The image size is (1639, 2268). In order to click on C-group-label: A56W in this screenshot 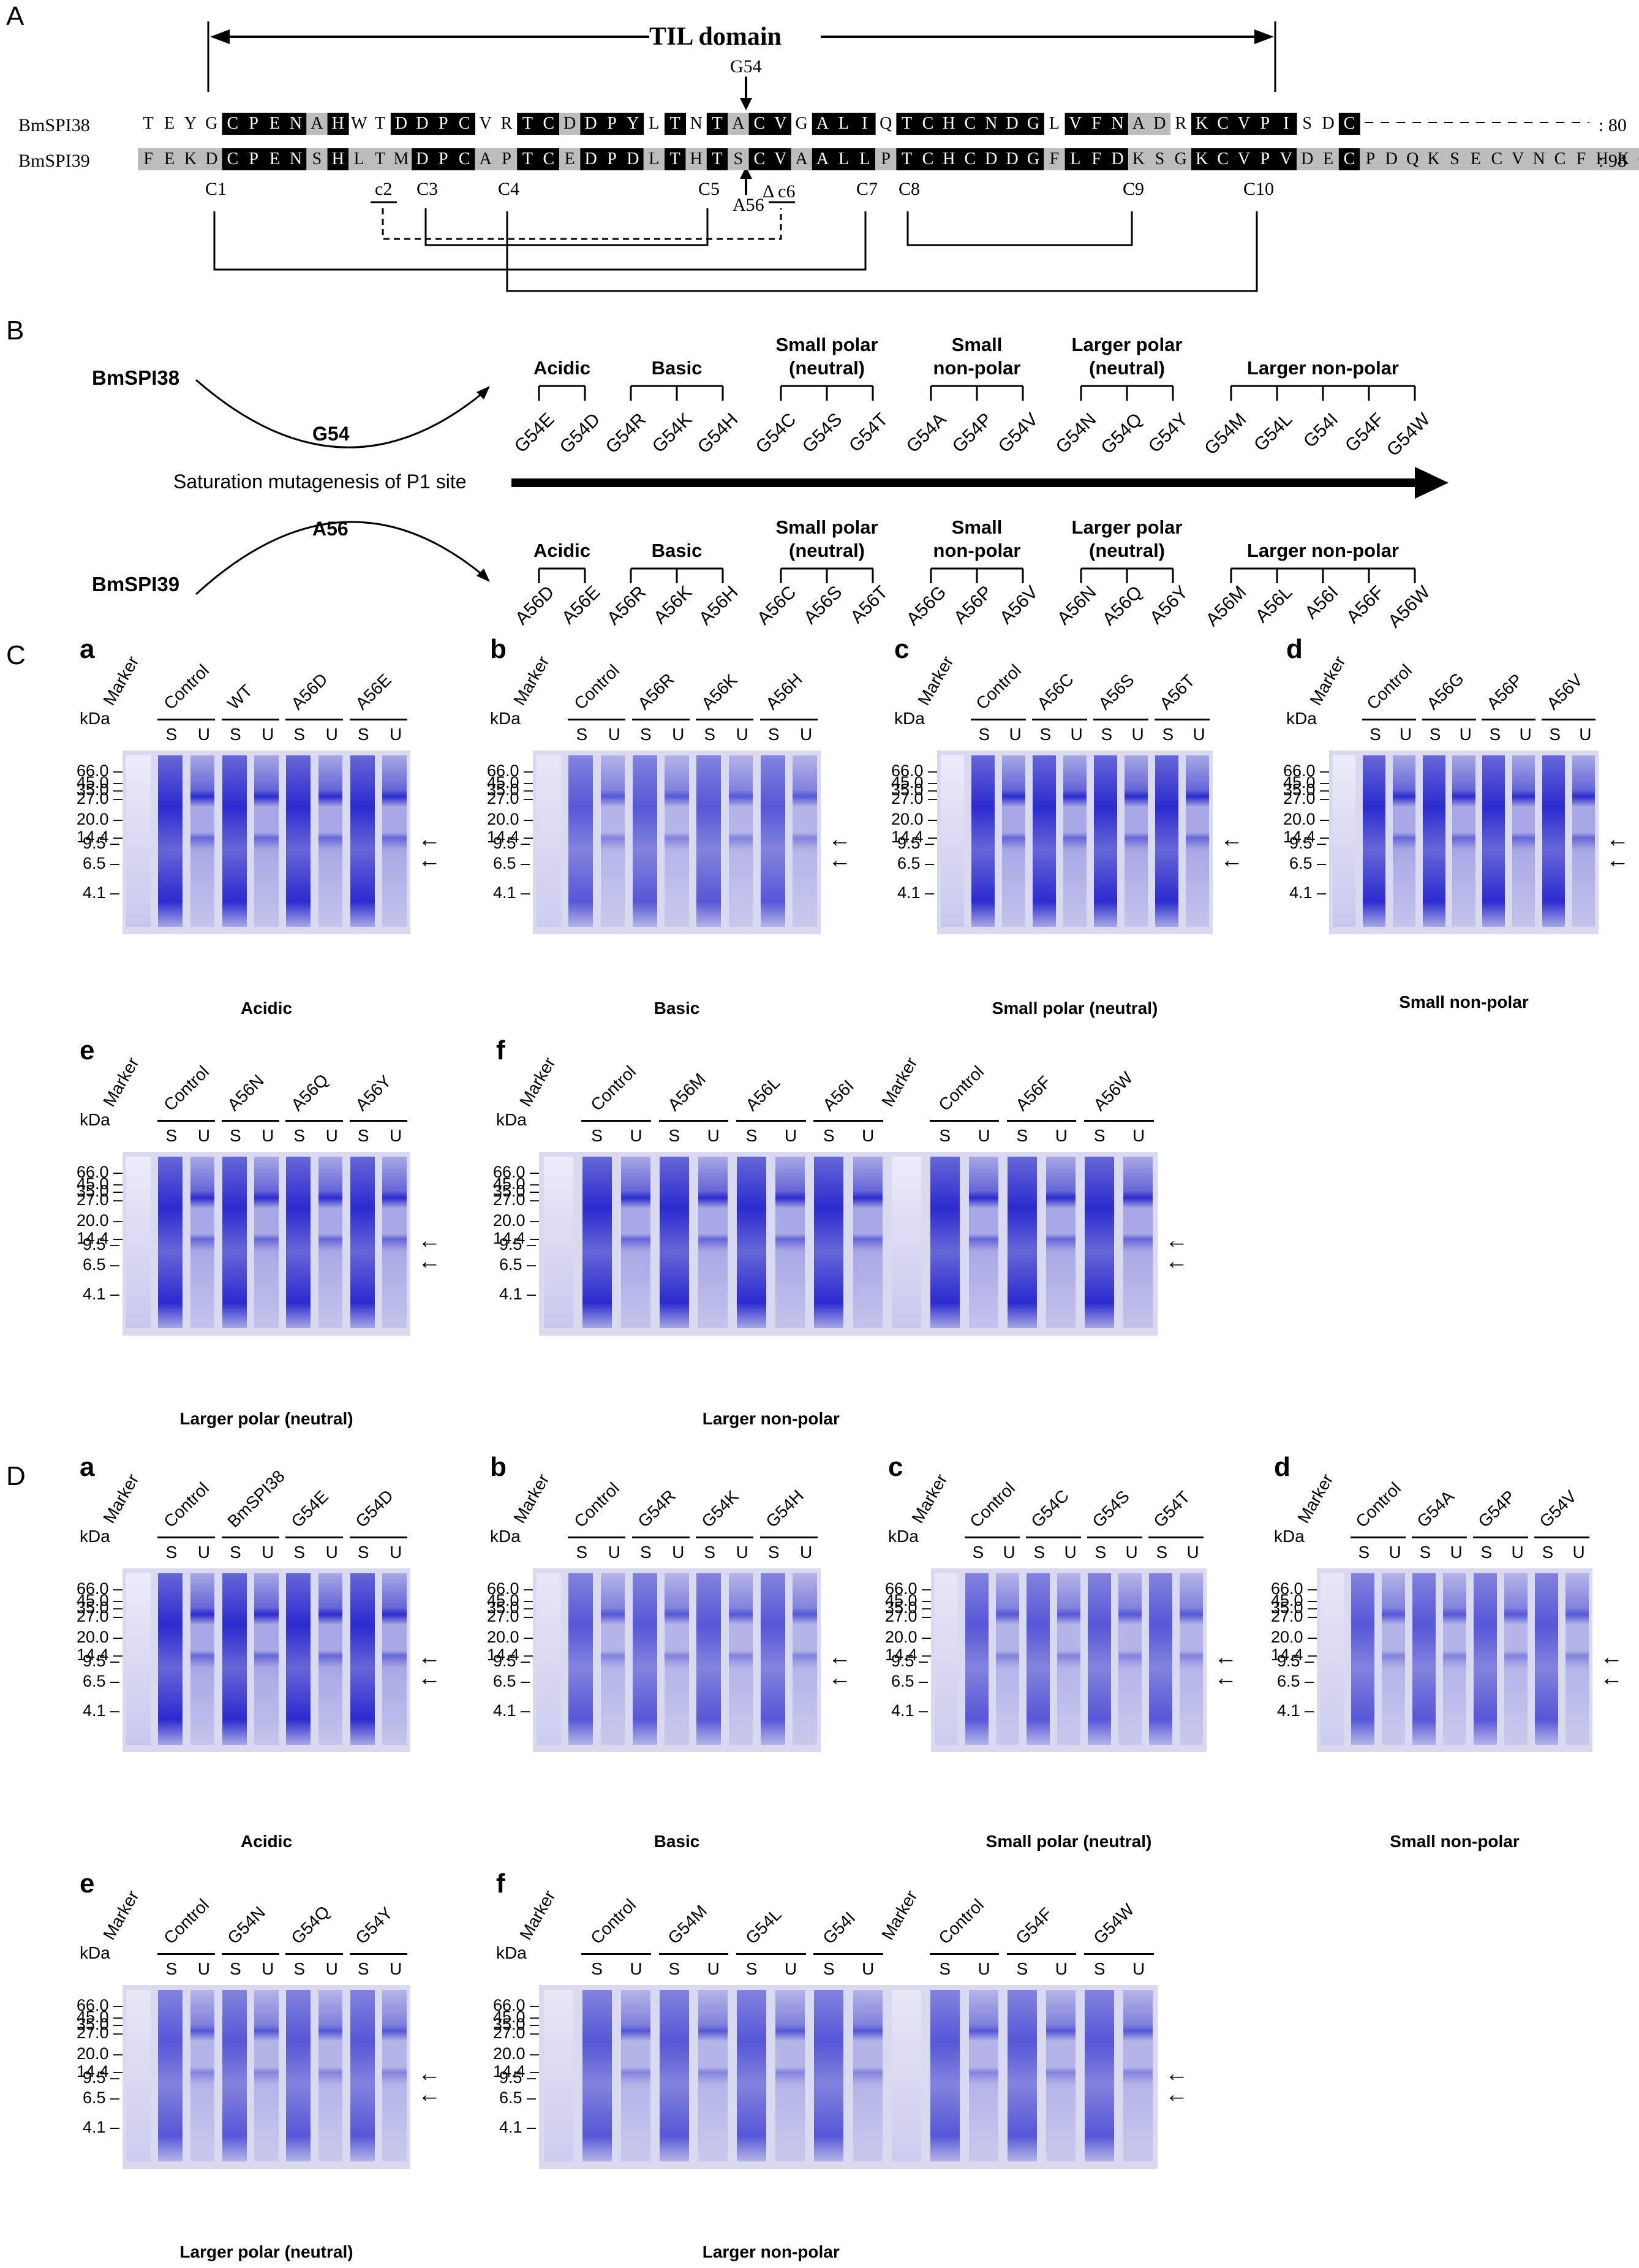, I will do `click(1112, 1091)`.